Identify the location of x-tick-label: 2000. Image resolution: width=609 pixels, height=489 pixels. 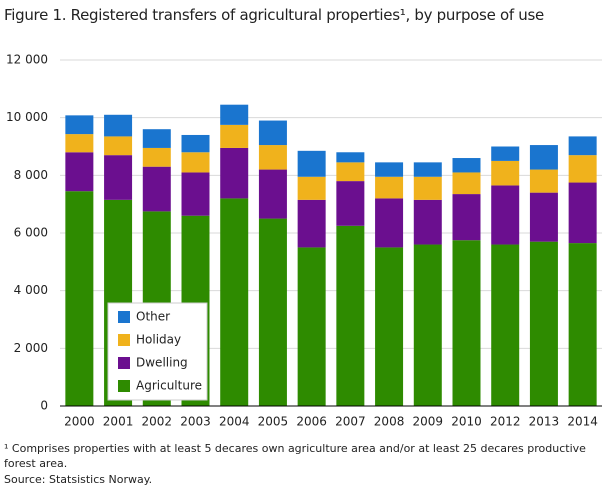
(79, 422).